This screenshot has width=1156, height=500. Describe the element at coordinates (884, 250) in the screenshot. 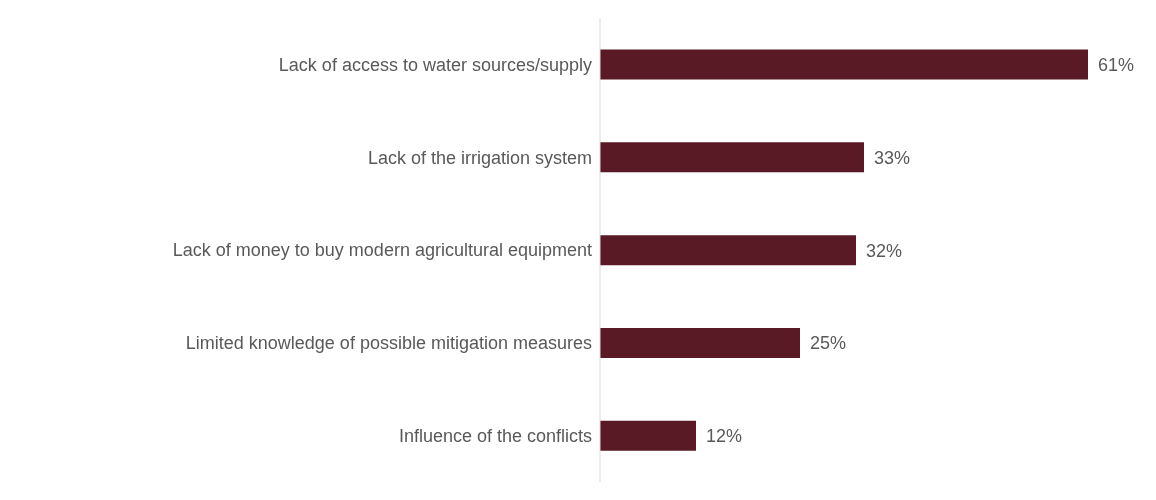

I see `data-label: 32%` at that location.